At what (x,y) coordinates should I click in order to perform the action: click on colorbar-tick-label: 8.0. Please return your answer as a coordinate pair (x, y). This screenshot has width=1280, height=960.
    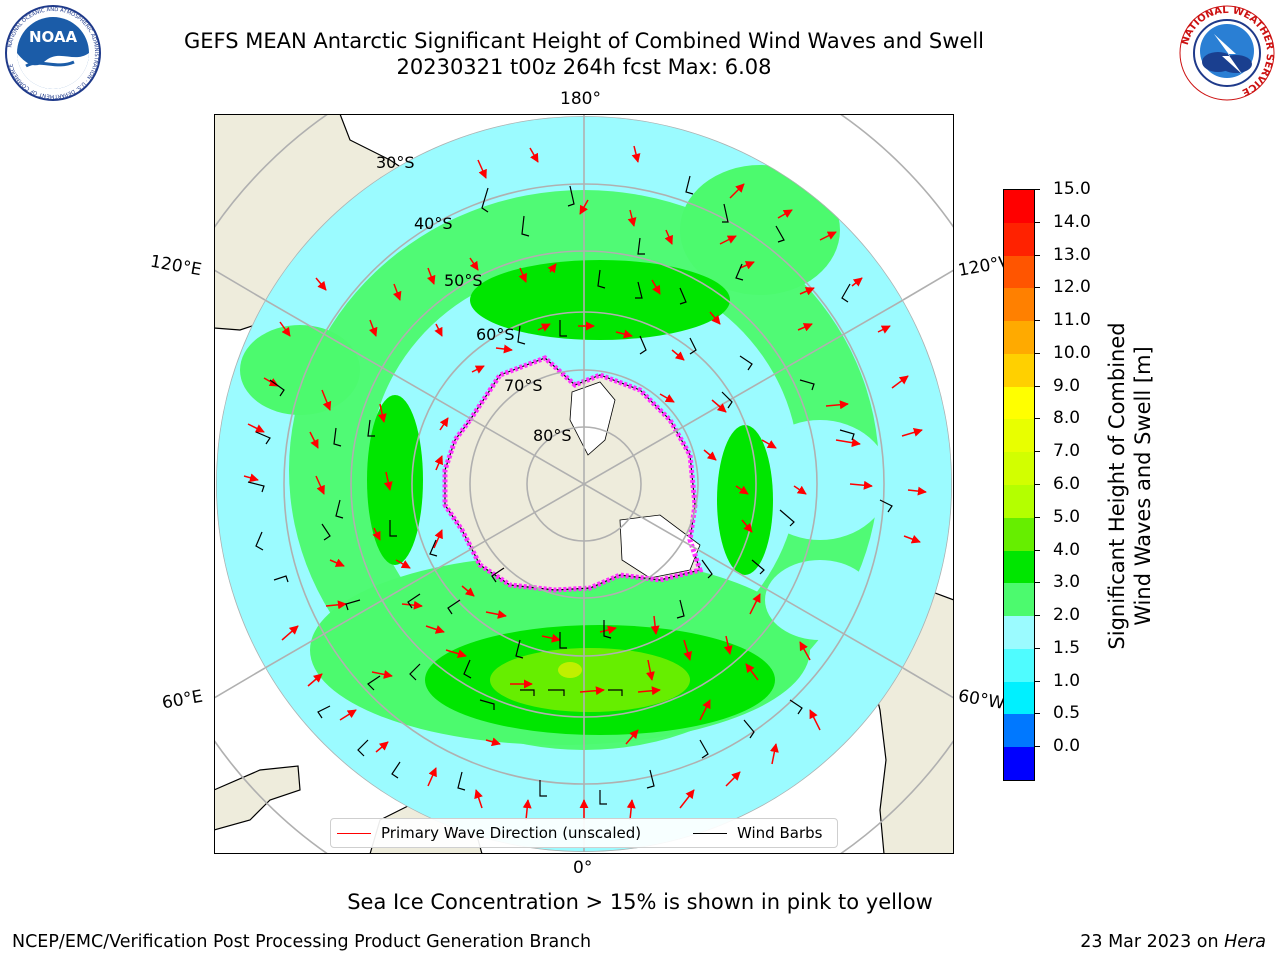
    Looking at the image, I should click on (1067, 418).